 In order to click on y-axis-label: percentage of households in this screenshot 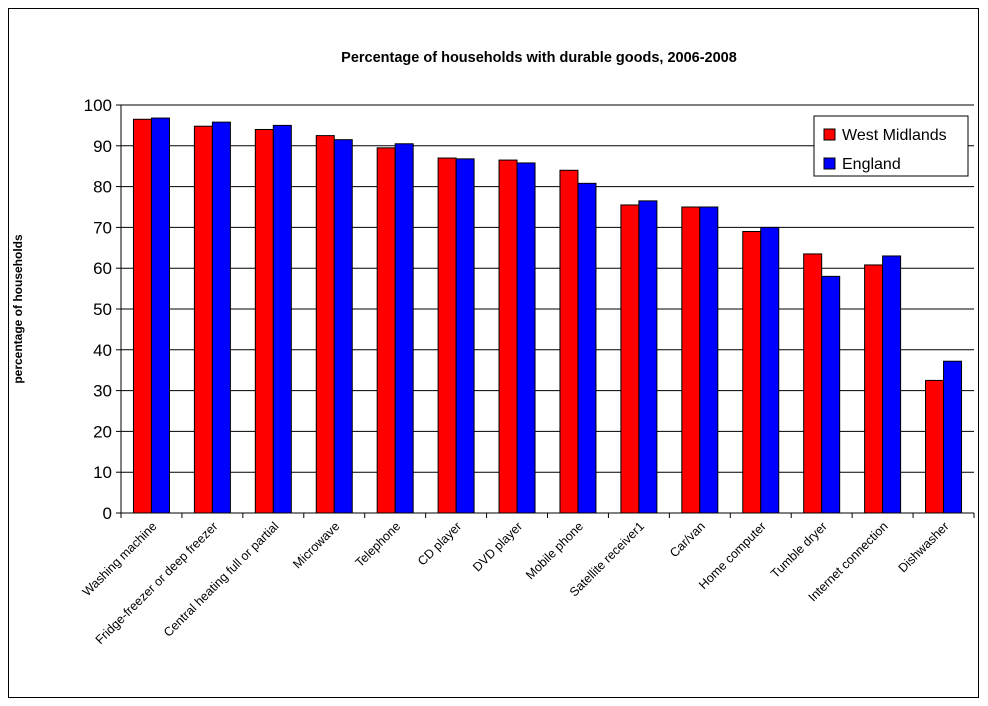, I will do `click(18, 309)`.